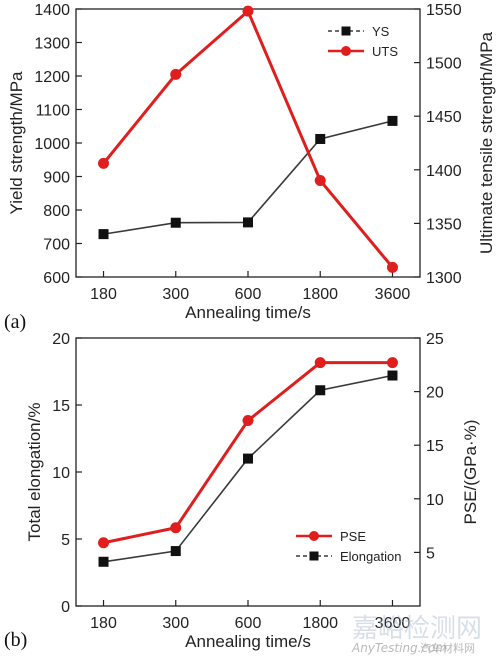 The width and height of the screenshot is (500, 659). I want to click on watermark-sub2: 汽车材料网, so click(447, 648).